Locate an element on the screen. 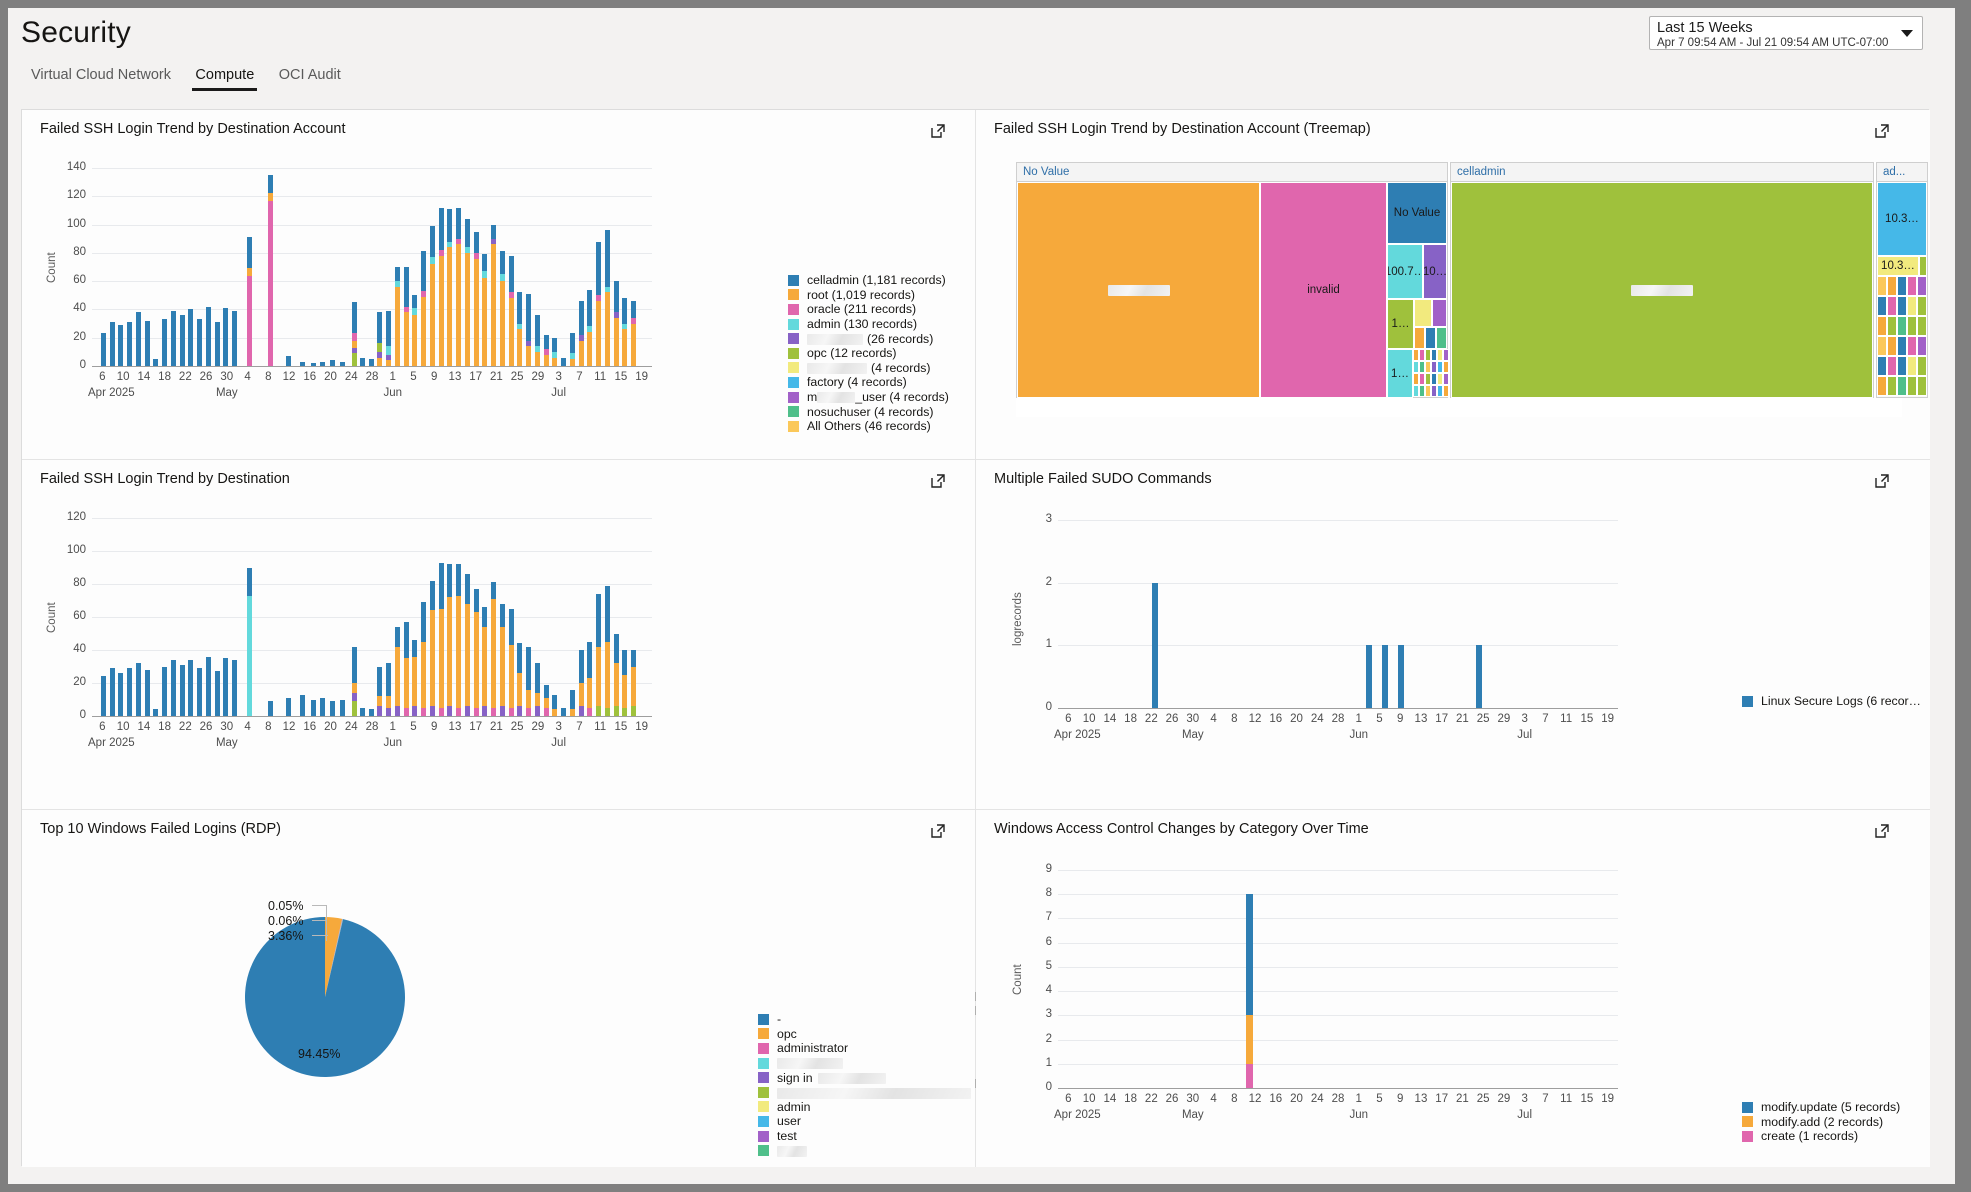 This screenshot has width=1971, height=1192. legend-item: test is located at coordinates (864, 1136).